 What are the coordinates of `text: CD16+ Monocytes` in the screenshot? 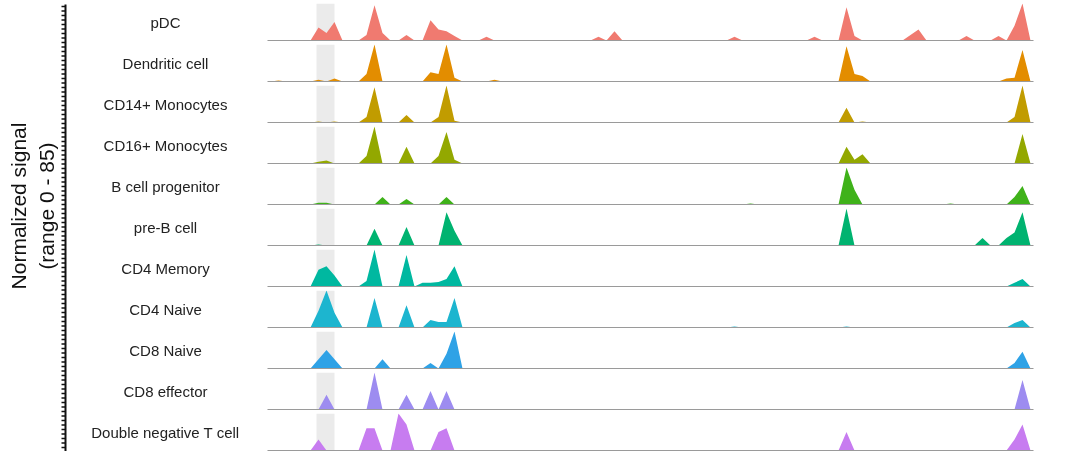 It's located at (165, 145).